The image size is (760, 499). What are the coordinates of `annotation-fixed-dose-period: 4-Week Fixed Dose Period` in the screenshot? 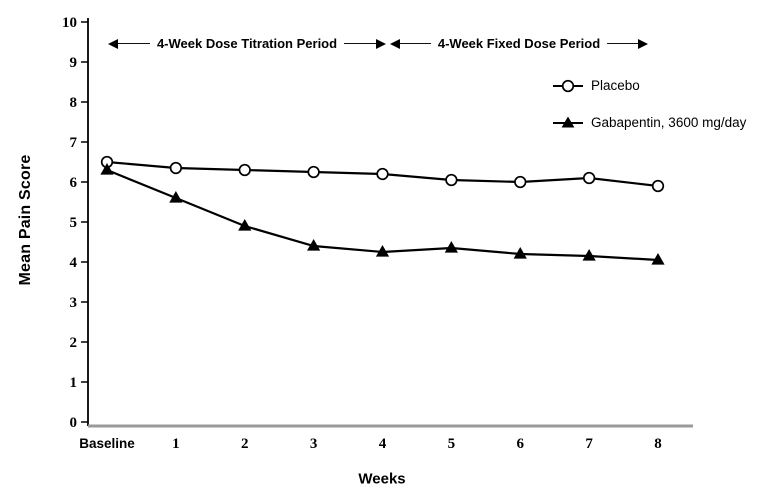 It's located at (519, 43).